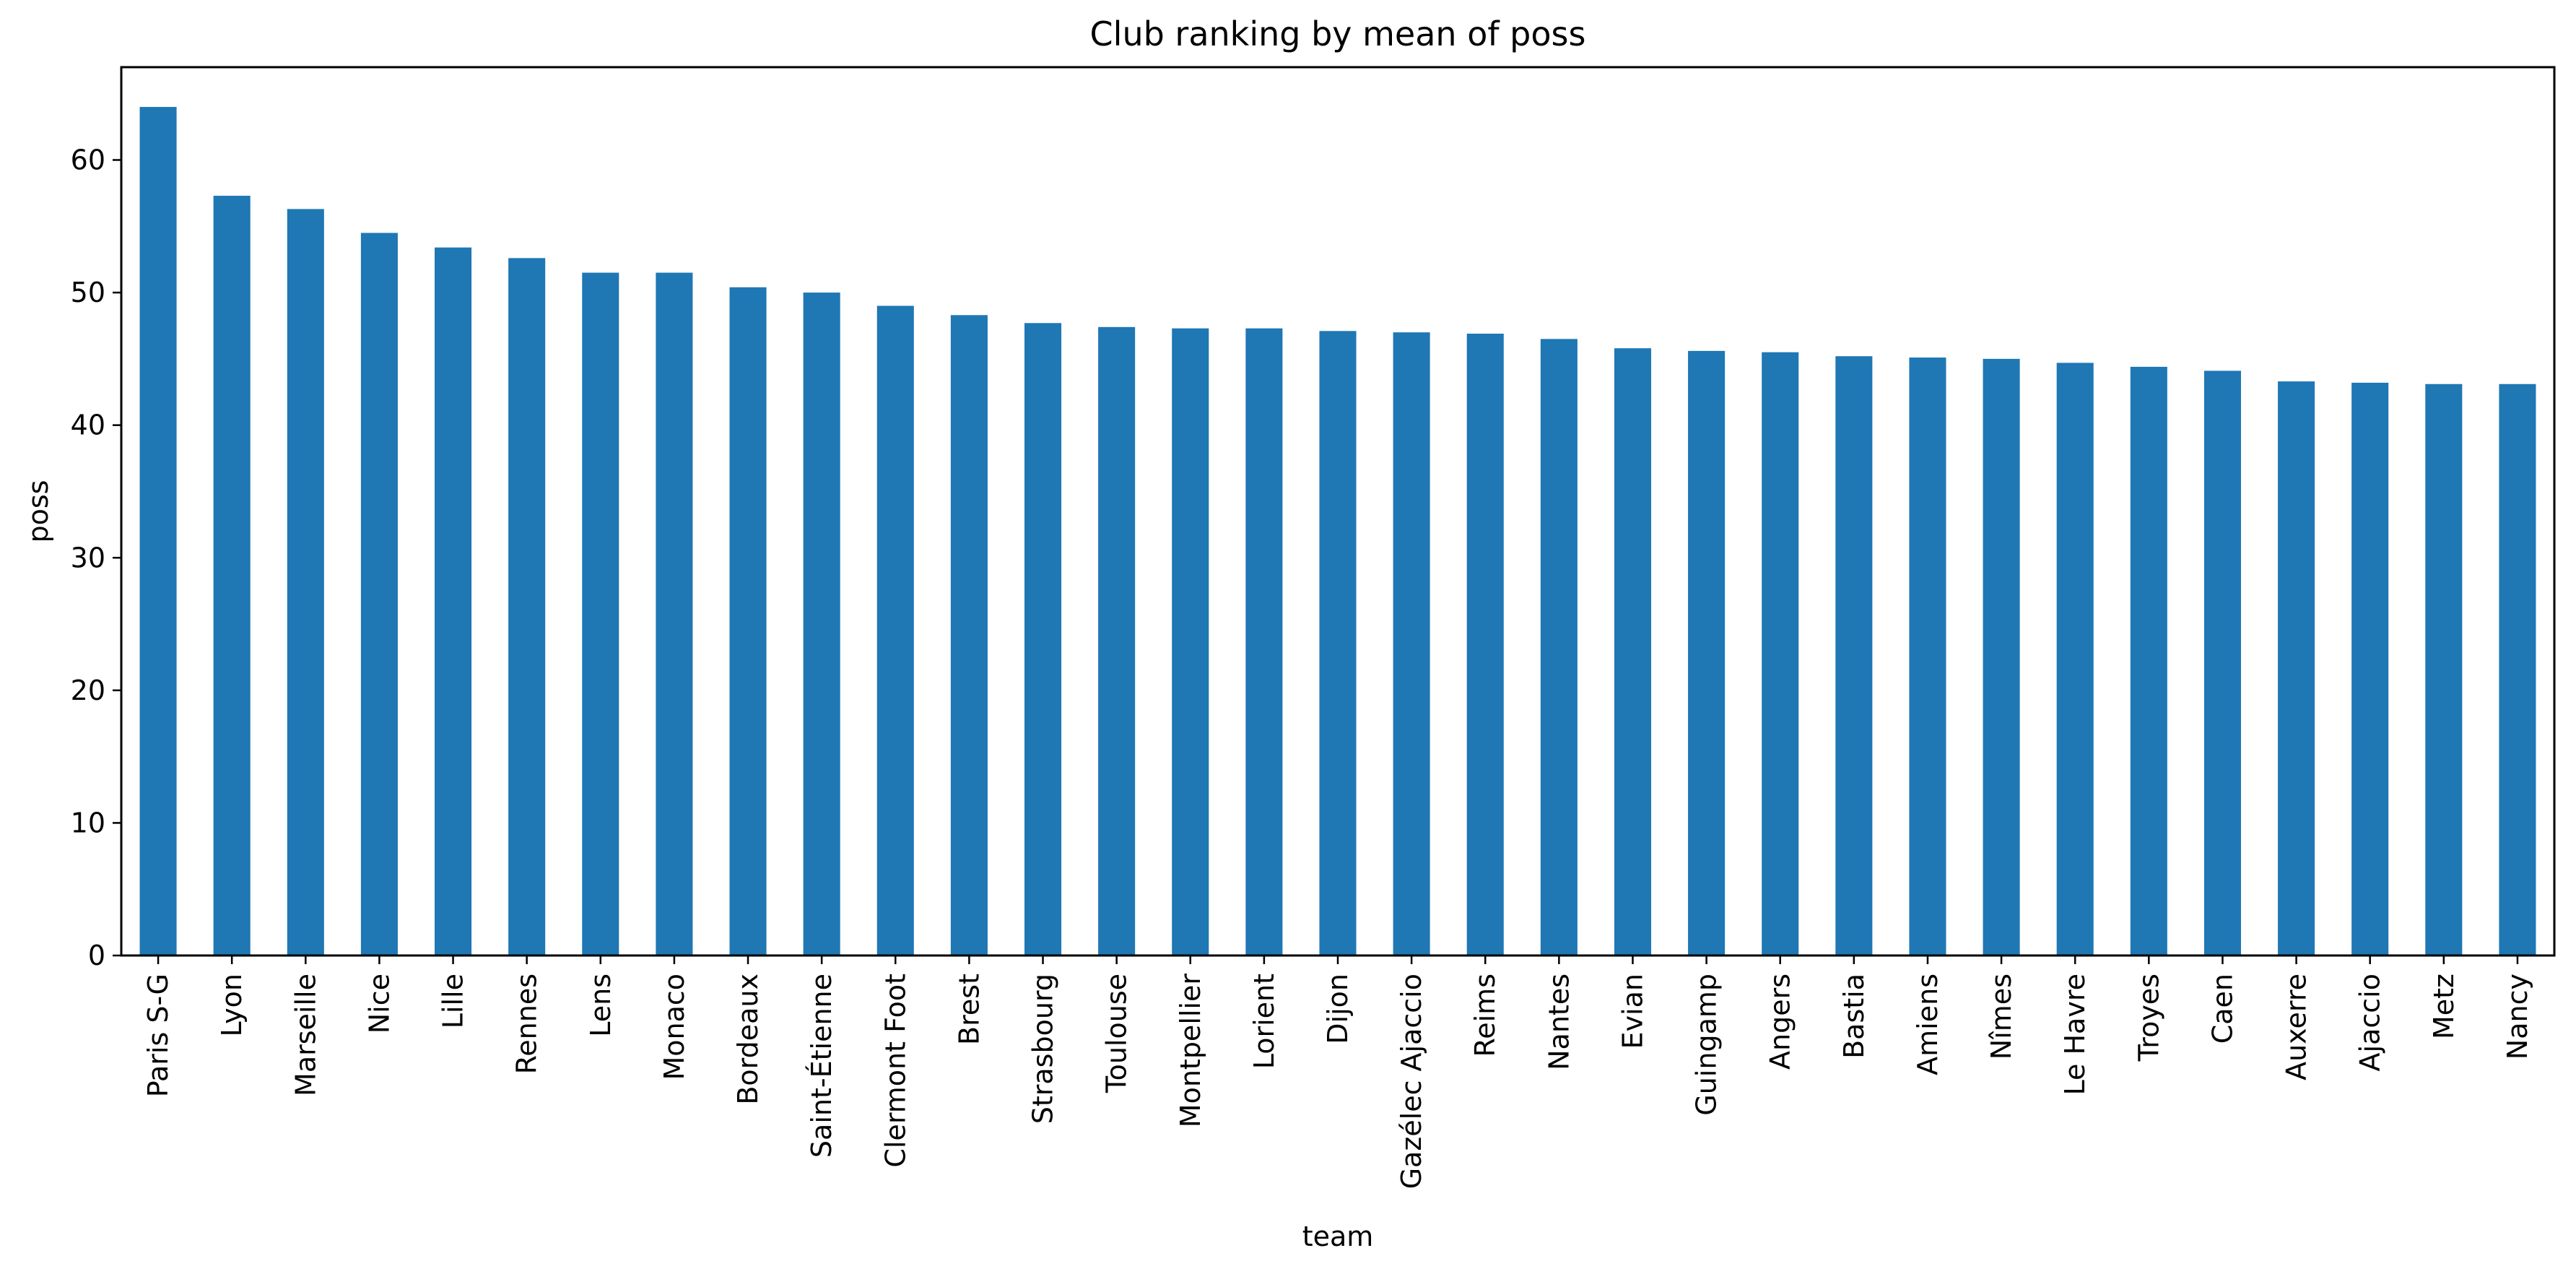 Image resolution: width=2576 pixels, height=1274 pixels. I want to click on x-tick-label: Toulouse, so click(1117, 1033).